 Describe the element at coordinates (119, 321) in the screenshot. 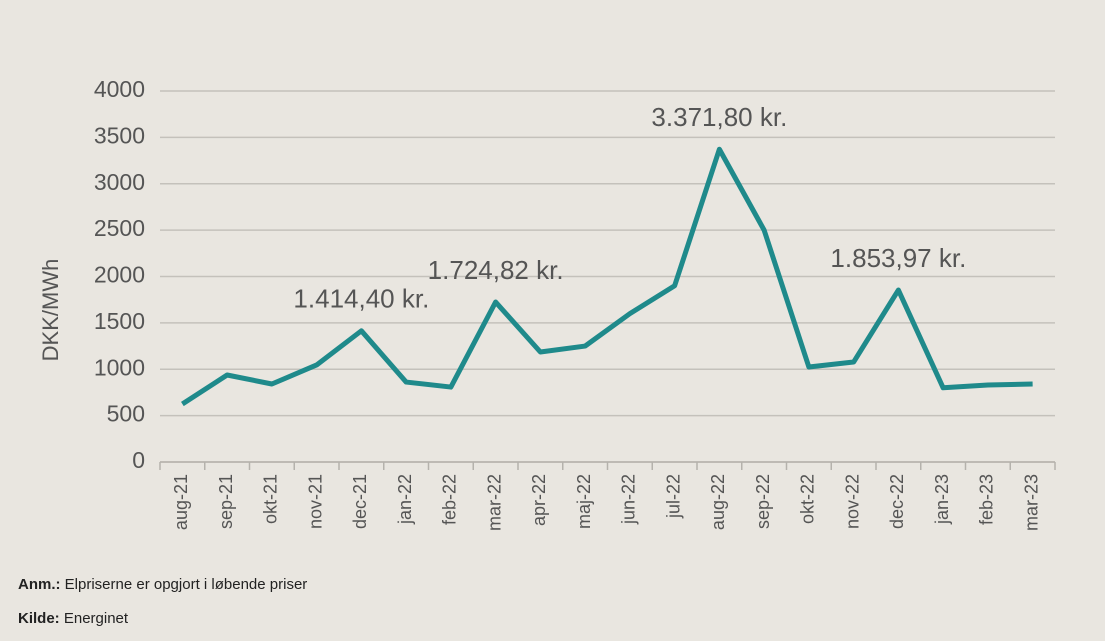

I see `y-tick-label: 1500` at that location.